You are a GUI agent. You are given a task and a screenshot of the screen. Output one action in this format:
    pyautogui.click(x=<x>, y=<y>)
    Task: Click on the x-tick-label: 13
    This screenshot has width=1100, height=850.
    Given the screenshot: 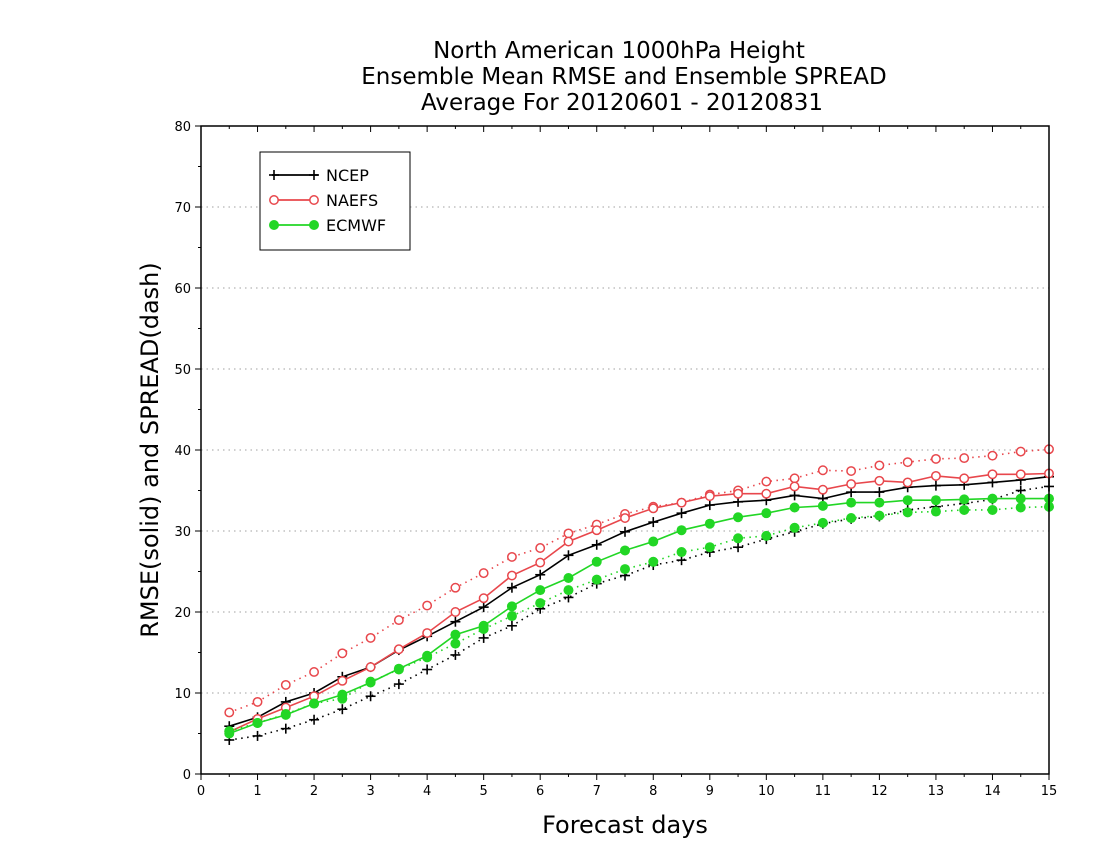 What is the action you would take?
    pyautogui.click(x=936, y=791)
    